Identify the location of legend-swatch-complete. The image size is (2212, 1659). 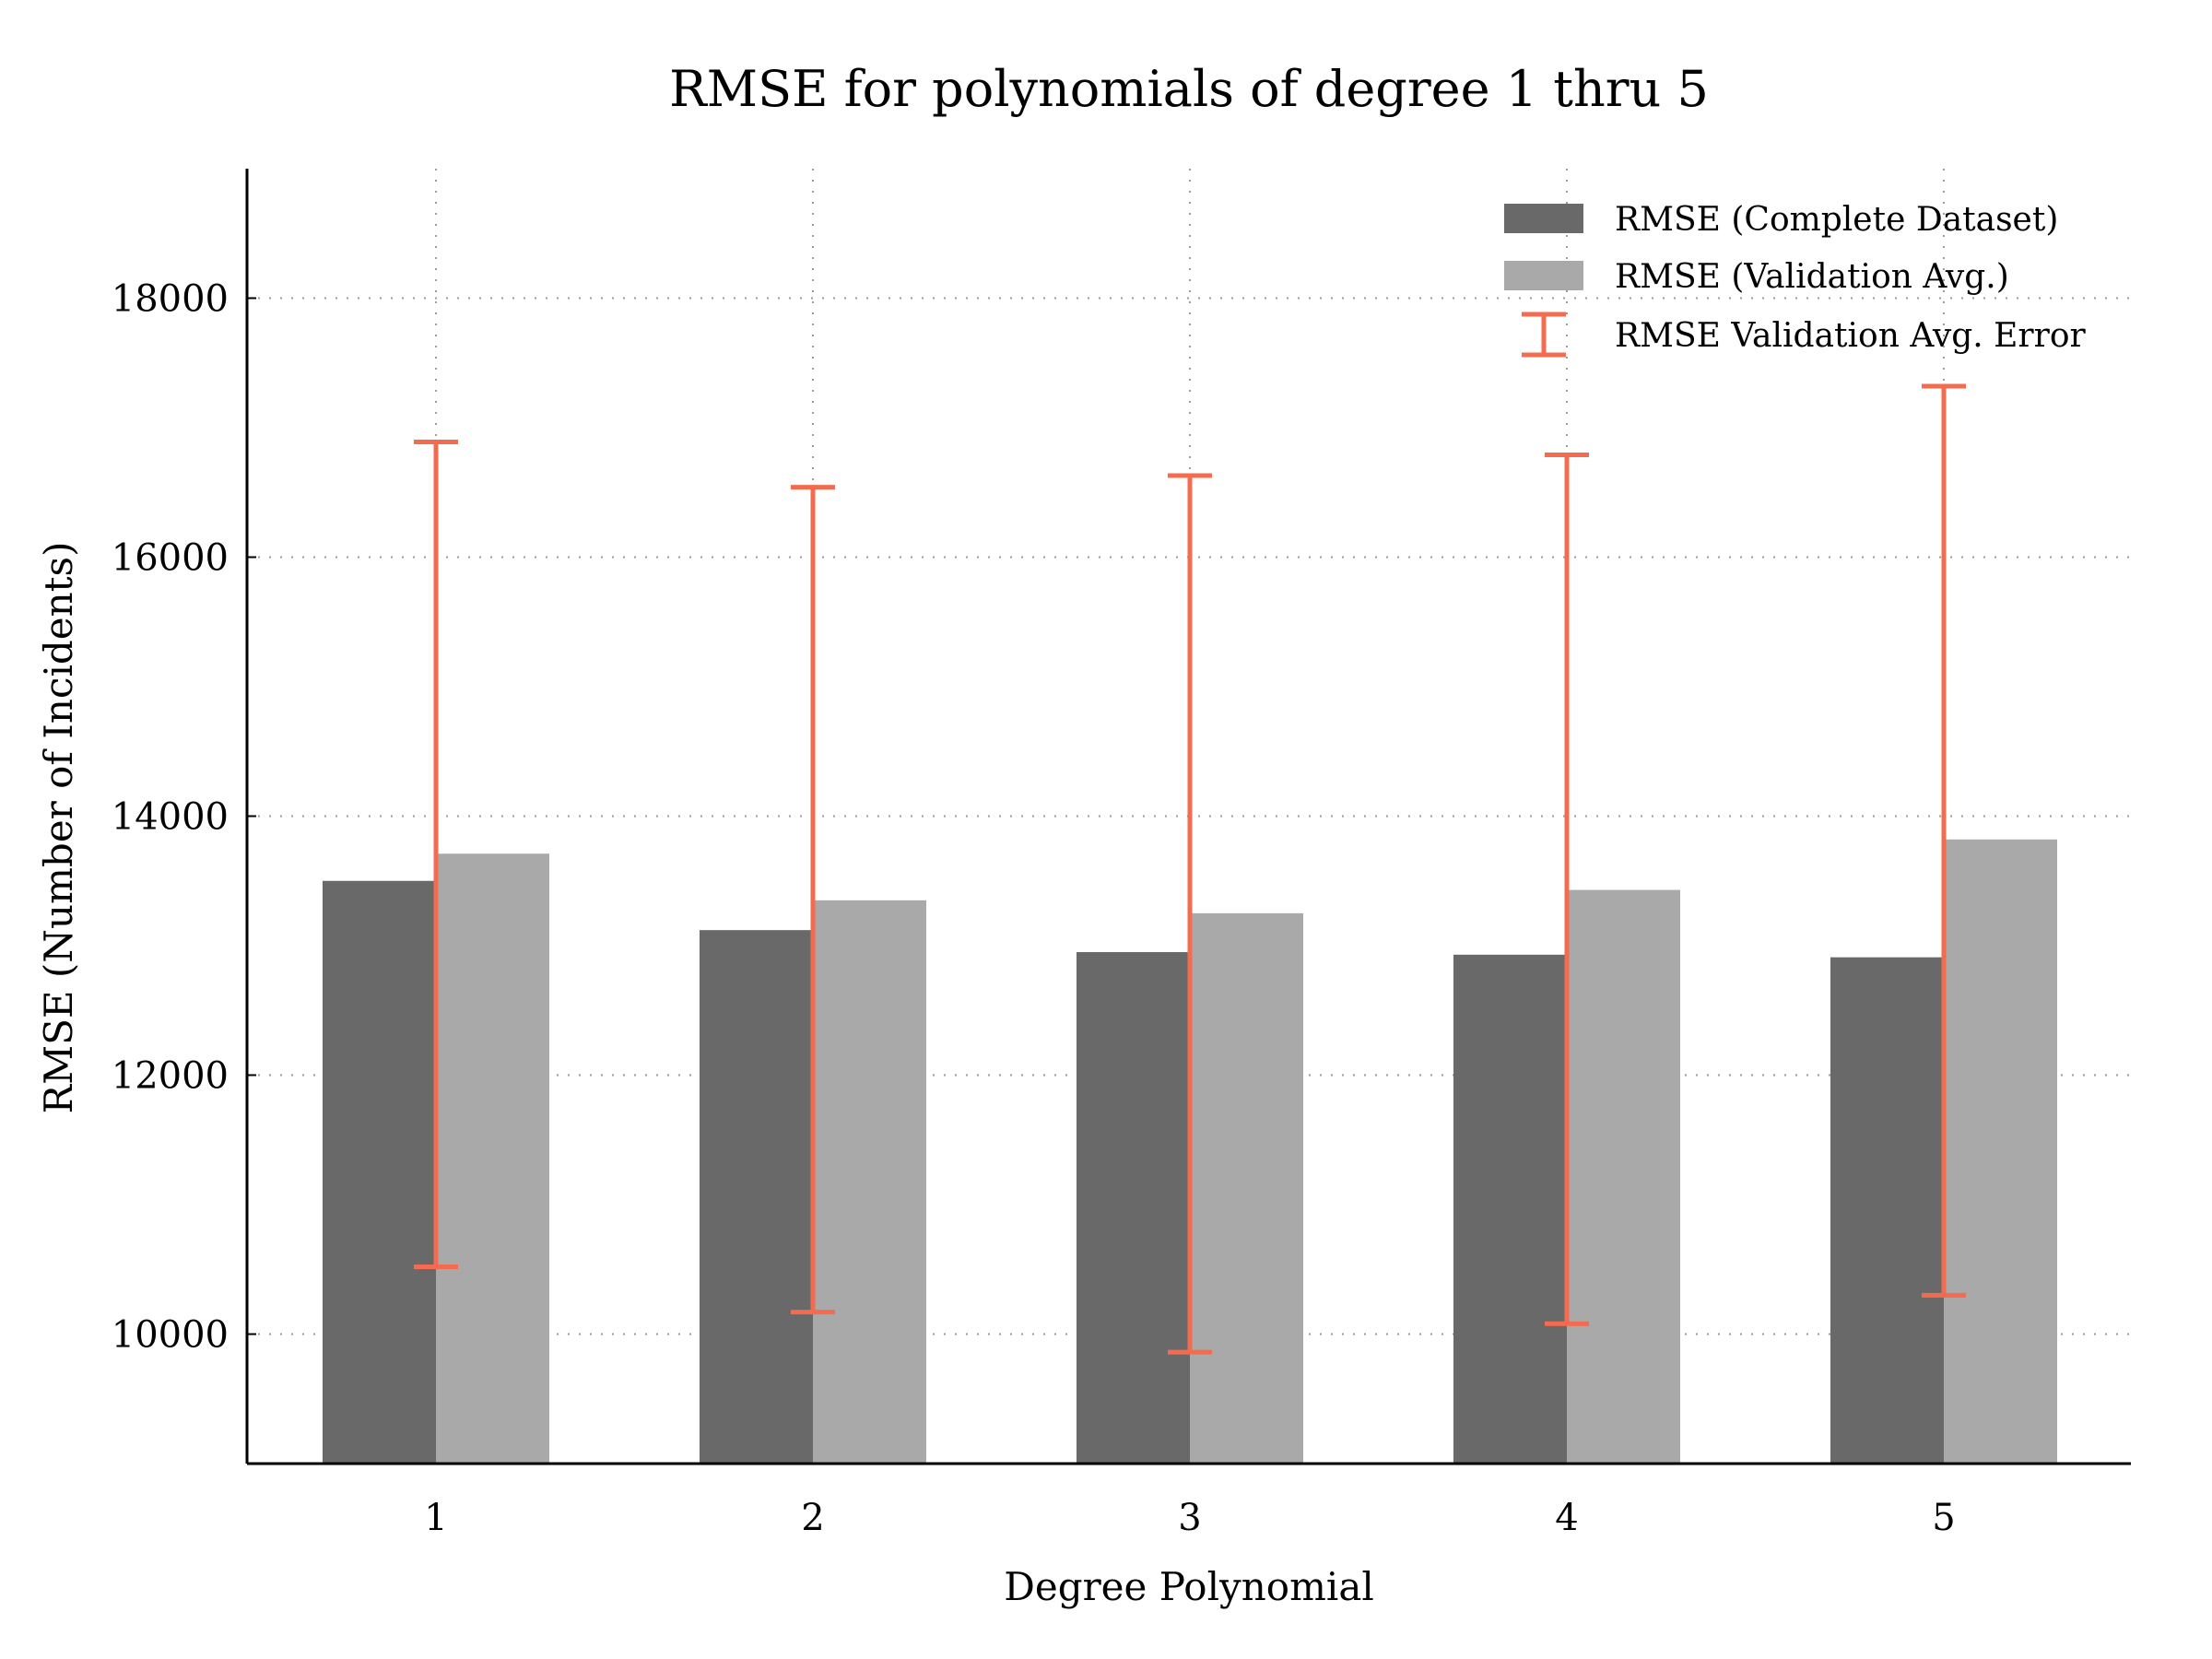
(1543, 218).